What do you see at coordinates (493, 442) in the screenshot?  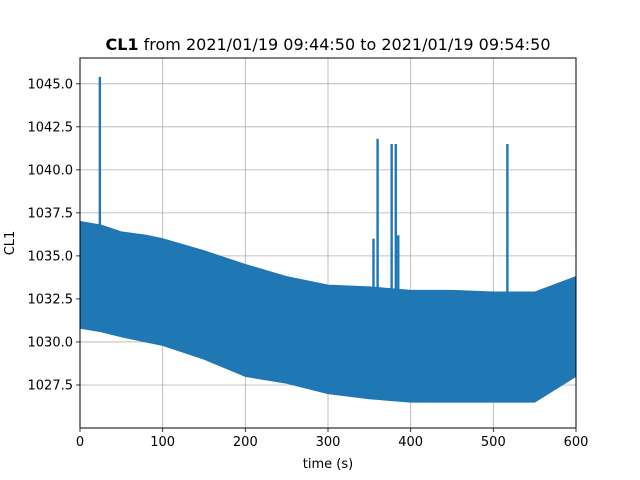 I see `x-tick-label: 500` at bounding box center [493, 442].